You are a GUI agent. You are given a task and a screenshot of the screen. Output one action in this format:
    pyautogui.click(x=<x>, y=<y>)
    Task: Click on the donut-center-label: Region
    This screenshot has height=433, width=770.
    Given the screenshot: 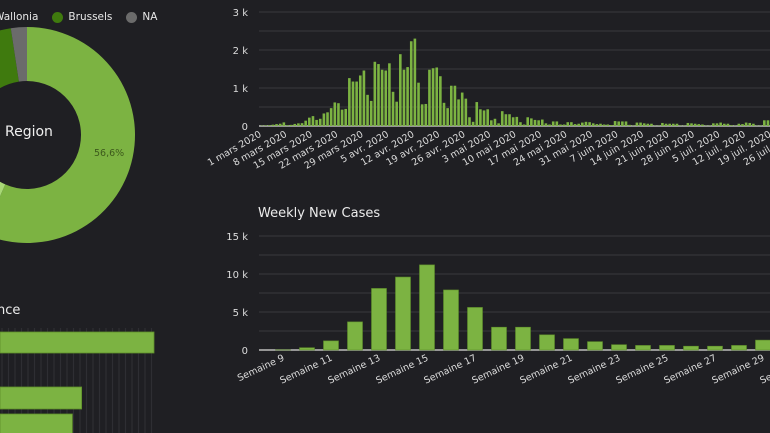 What is the action you would take?
    pyautogui.click(x=29, y=132)
    